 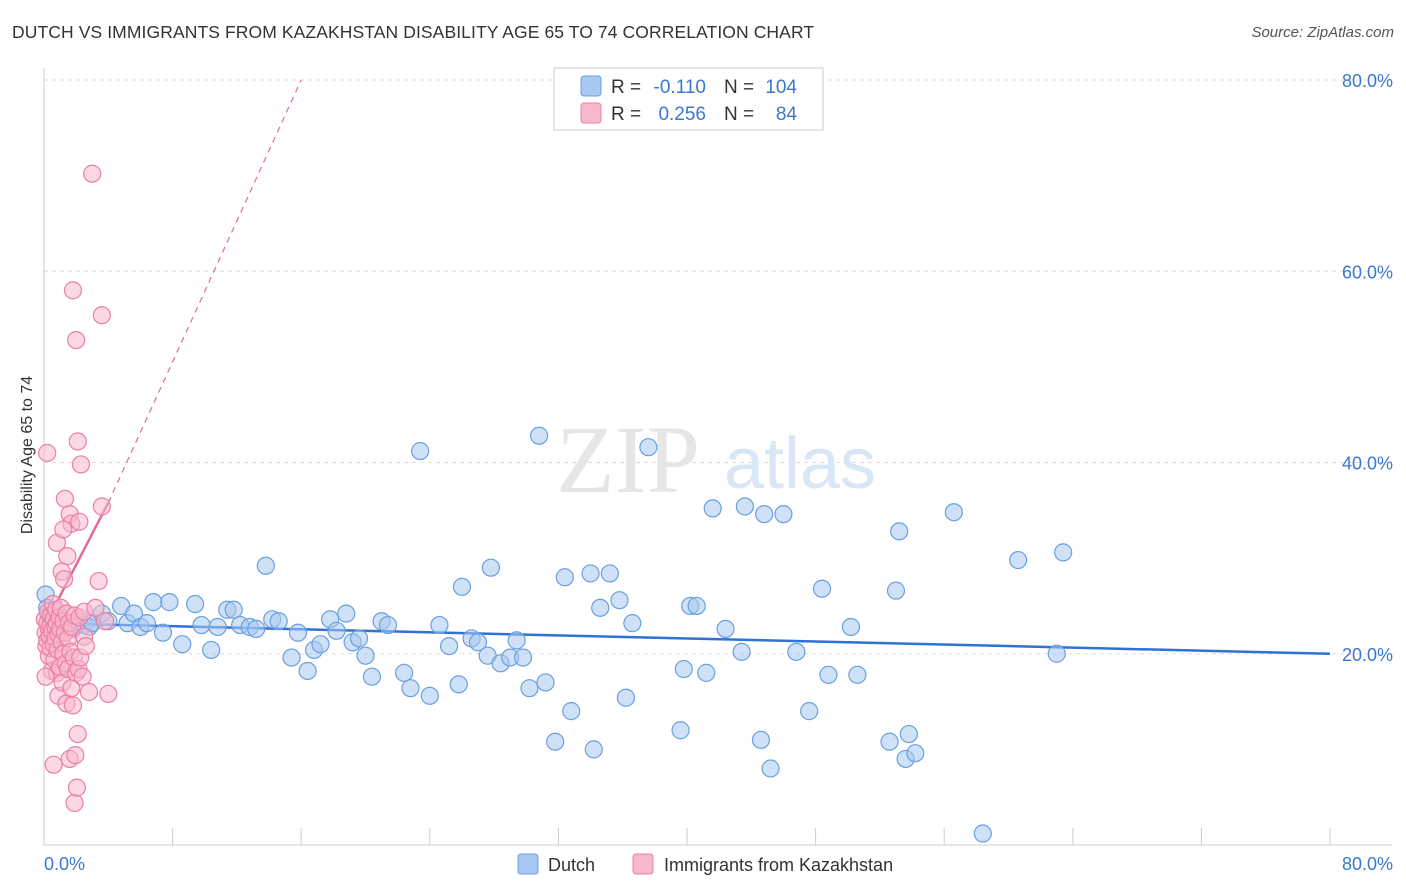 What do you see at coordinates (591, 86) in the screenshot?
I see `legend-dutch-swatch` at bounding box center [591, 86].